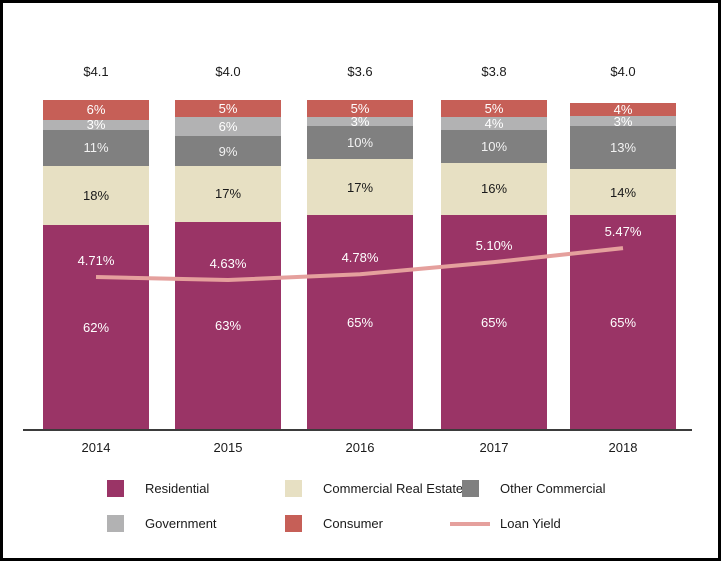 The width and height of the screenshot is (721, 561). I want to click on legend-swatch-commercial-real-estate, so click(293, 488).